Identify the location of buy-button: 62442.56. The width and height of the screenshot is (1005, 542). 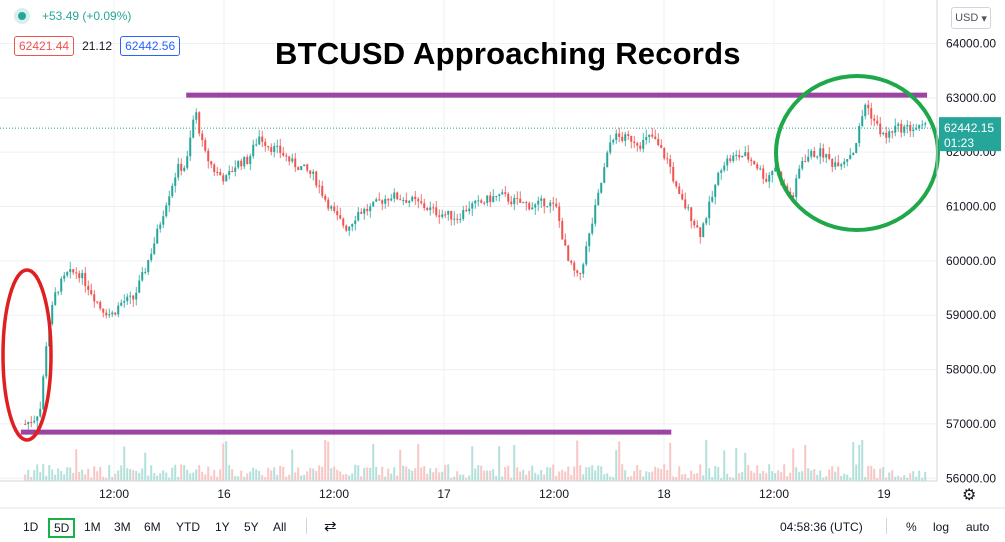
(150, 46).